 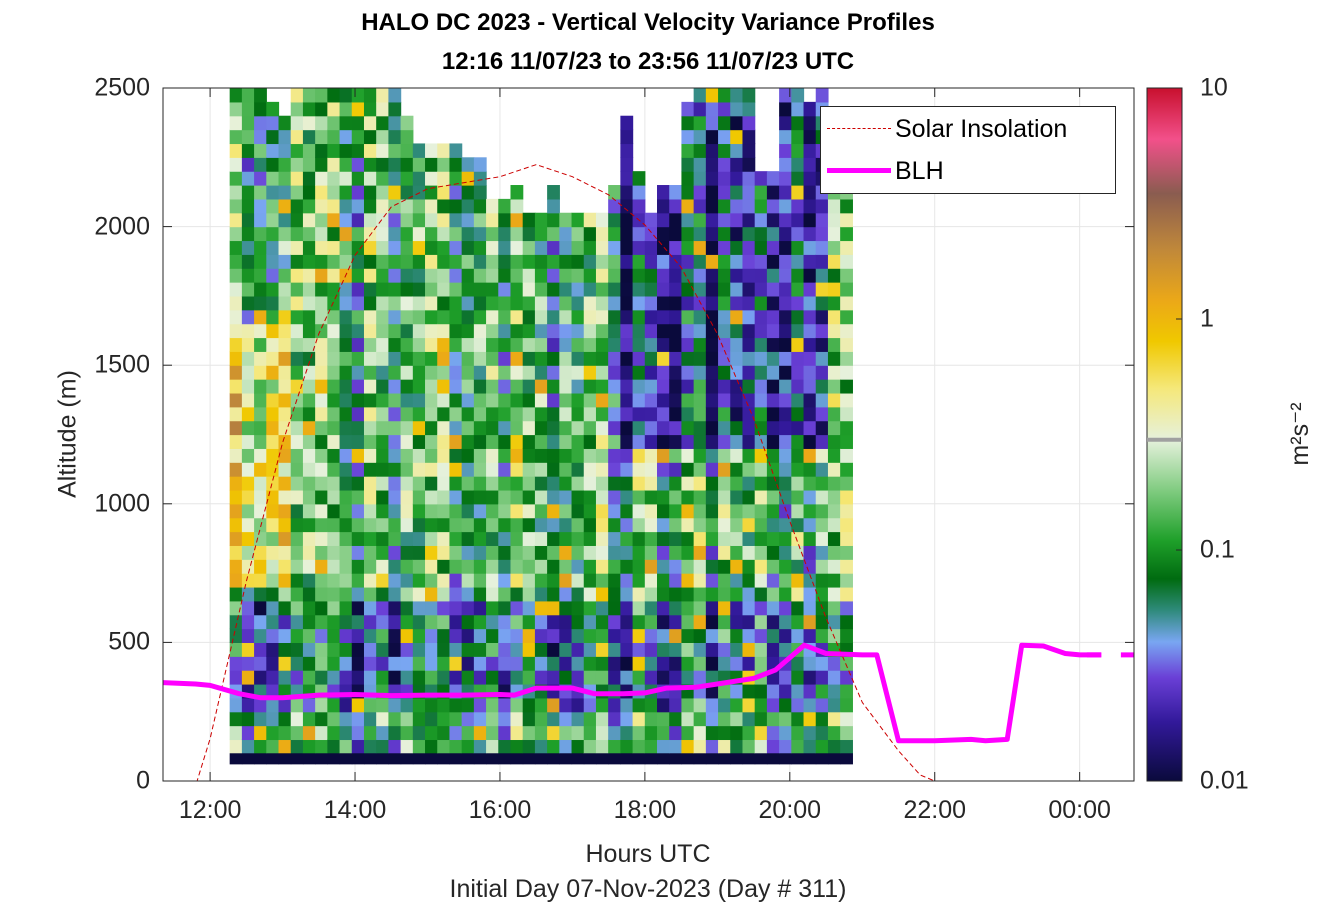 What do you see at coordinates (1164, 434) in the screenshot?
I see `colorbar` at bounding box center [1164, 434].